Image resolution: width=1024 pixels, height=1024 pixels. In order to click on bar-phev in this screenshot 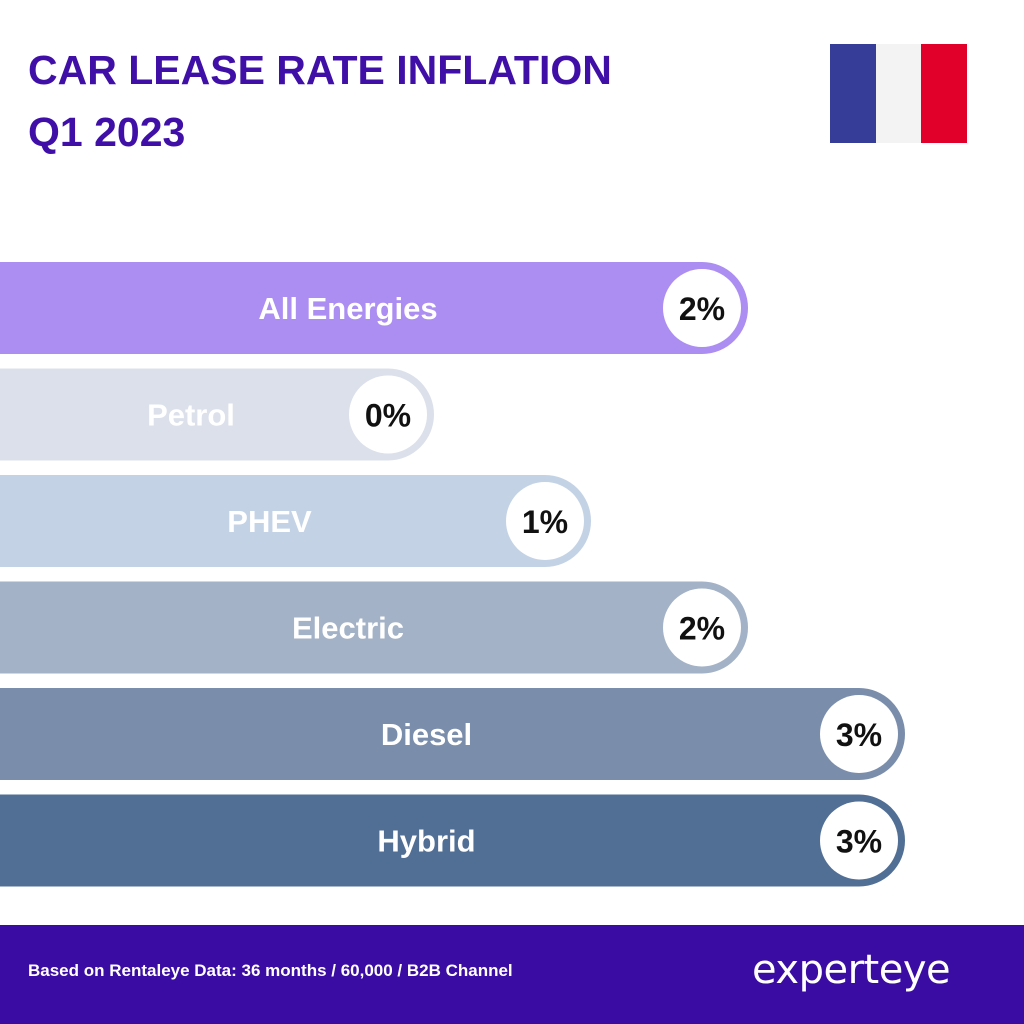, I will do `click(295, 521)`.